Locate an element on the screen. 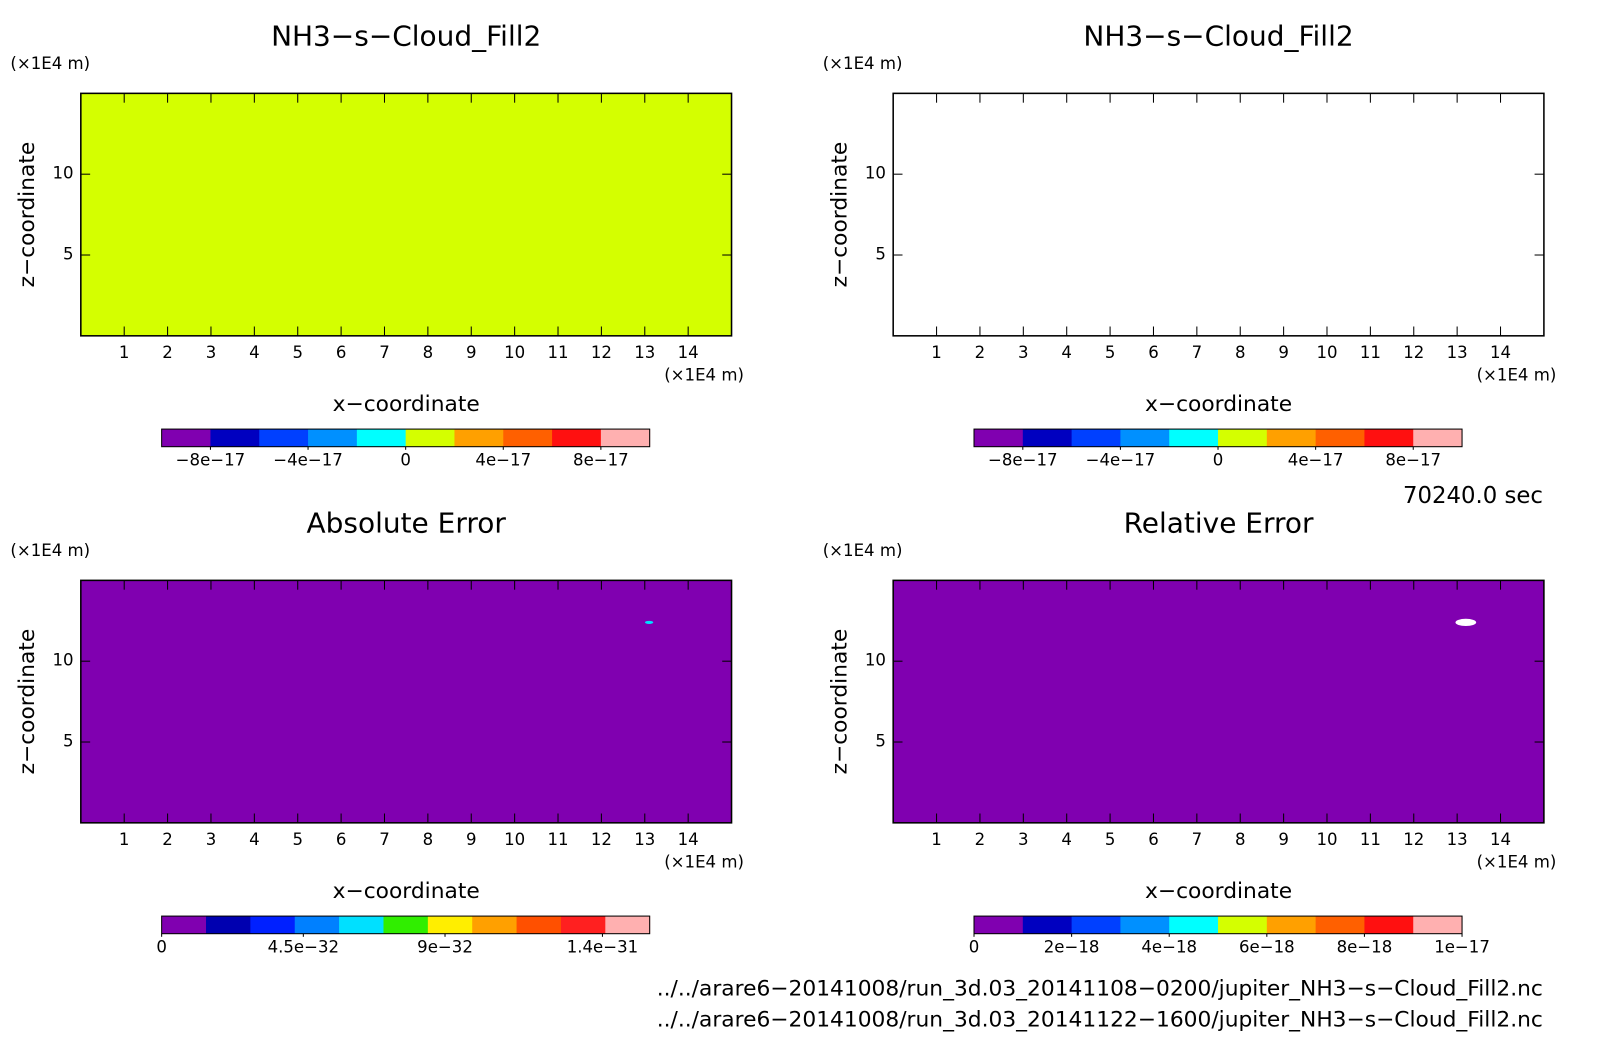 This screenshot has height=1054, width=1604. time-label: 70240.0 sec is located at coordinates (1473, 496).